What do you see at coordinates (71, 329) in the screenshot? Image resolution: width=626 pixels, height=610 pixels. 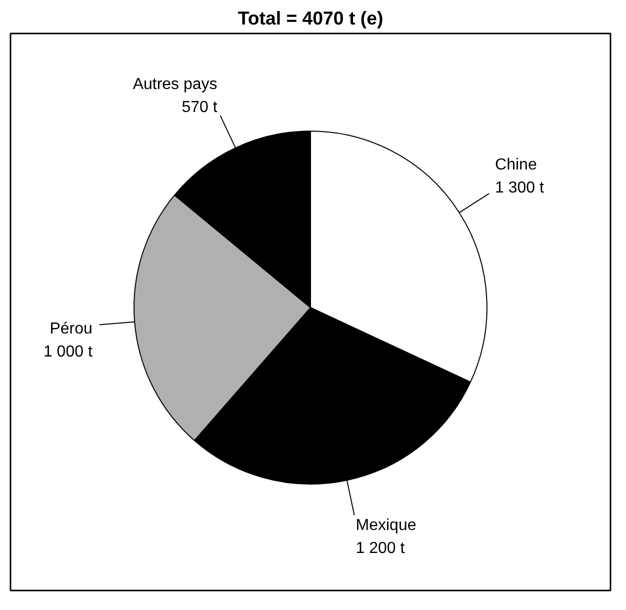 I see `slice-label: Pérou` at bounding box center [71, 329].